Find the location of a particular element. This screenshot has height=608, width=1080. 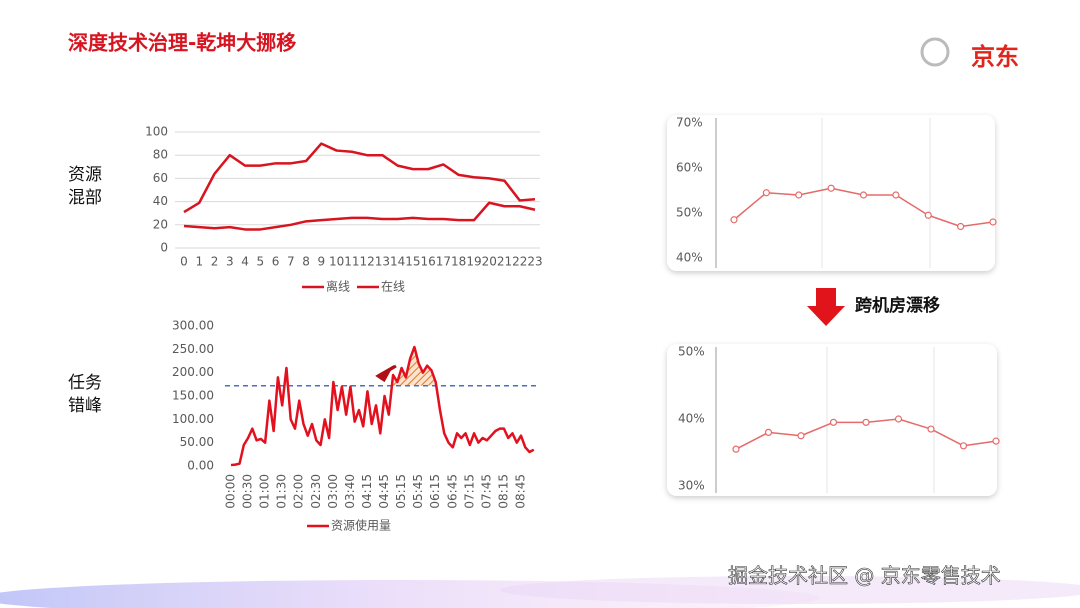

section-label: 混部 is located at coordinates (85, 198).